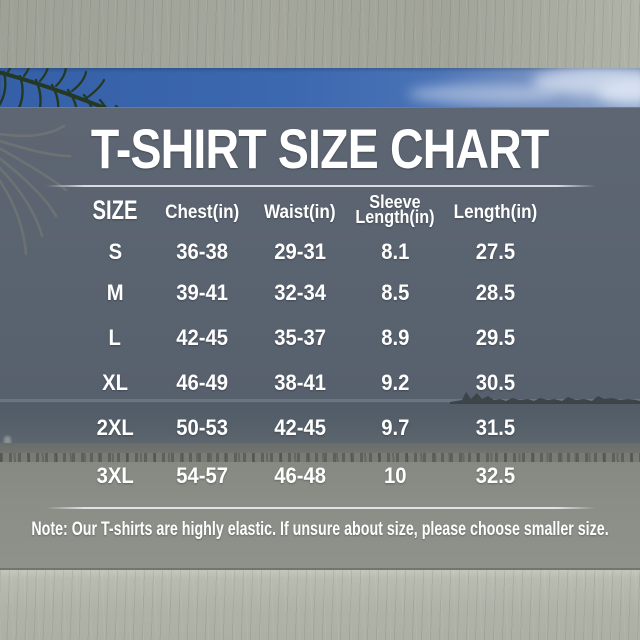 Image resolution: width=640 pixels, height=640 pixels. Describe the element at coordinates (395, 292) in the screenshot. I see `row-m-sleeve: 8.5` at that location.